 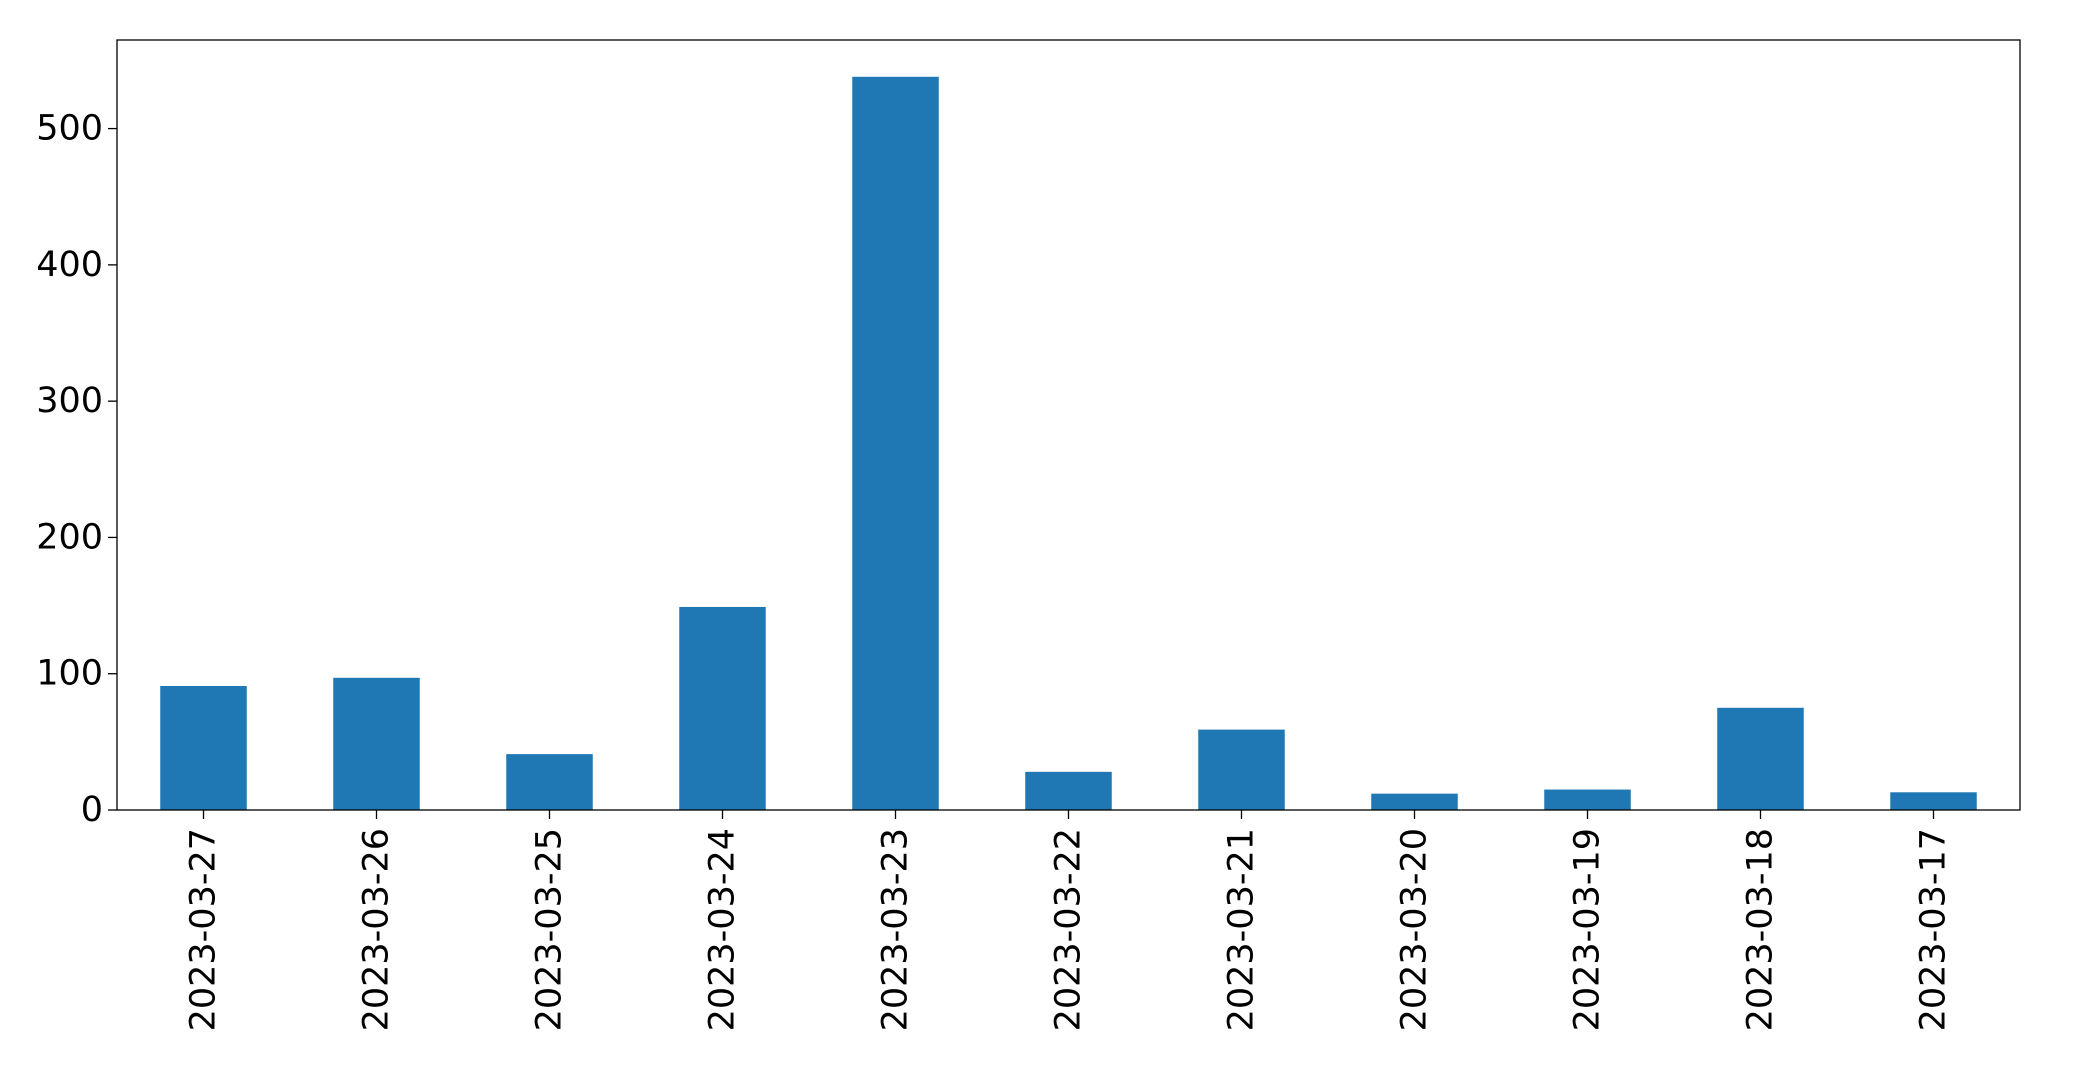 What do you see at coordinates (69, 401) in the screenshot?
I see `y-tick-label: 300` at bounding box center [69, 401].